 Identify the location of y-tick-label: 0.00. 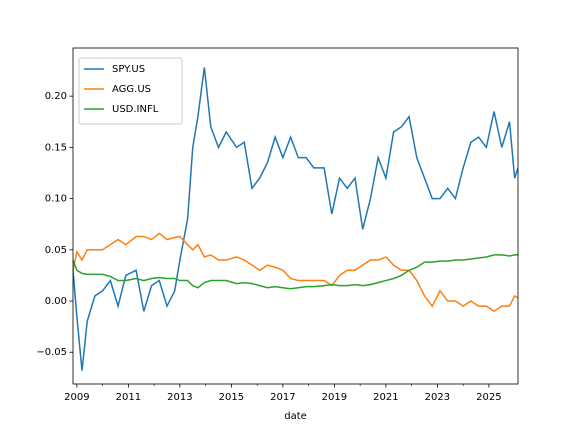
(56, 301).